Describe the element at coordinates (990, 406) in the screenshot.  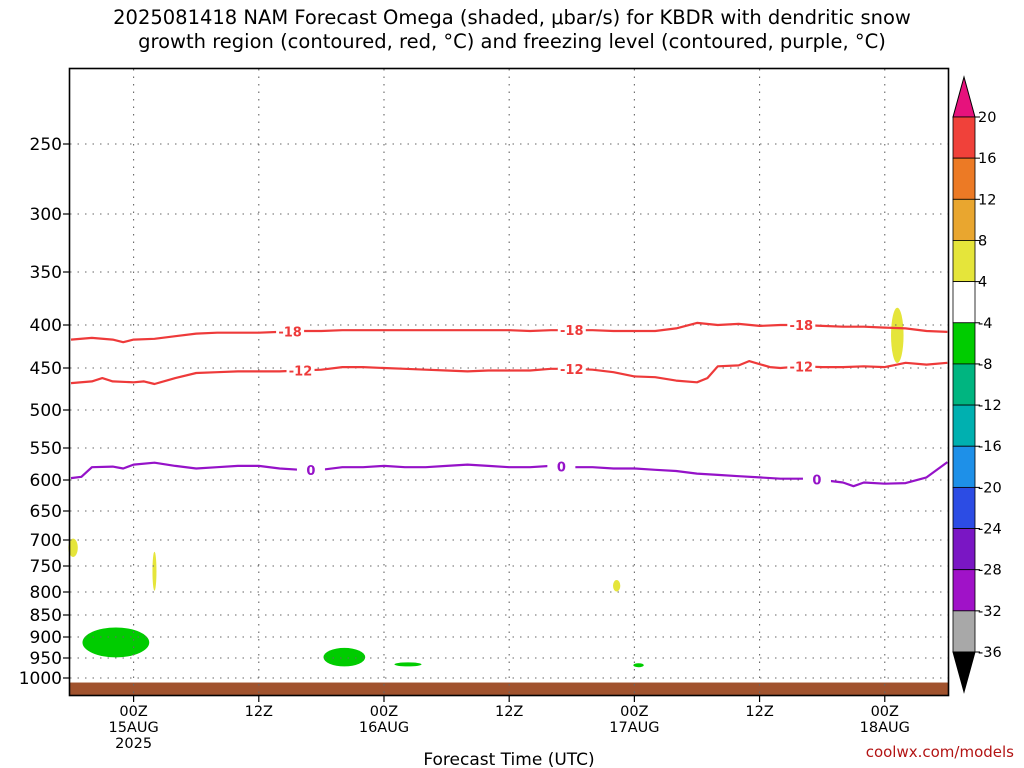
I see `colorbar-label-7: -12` at that location.